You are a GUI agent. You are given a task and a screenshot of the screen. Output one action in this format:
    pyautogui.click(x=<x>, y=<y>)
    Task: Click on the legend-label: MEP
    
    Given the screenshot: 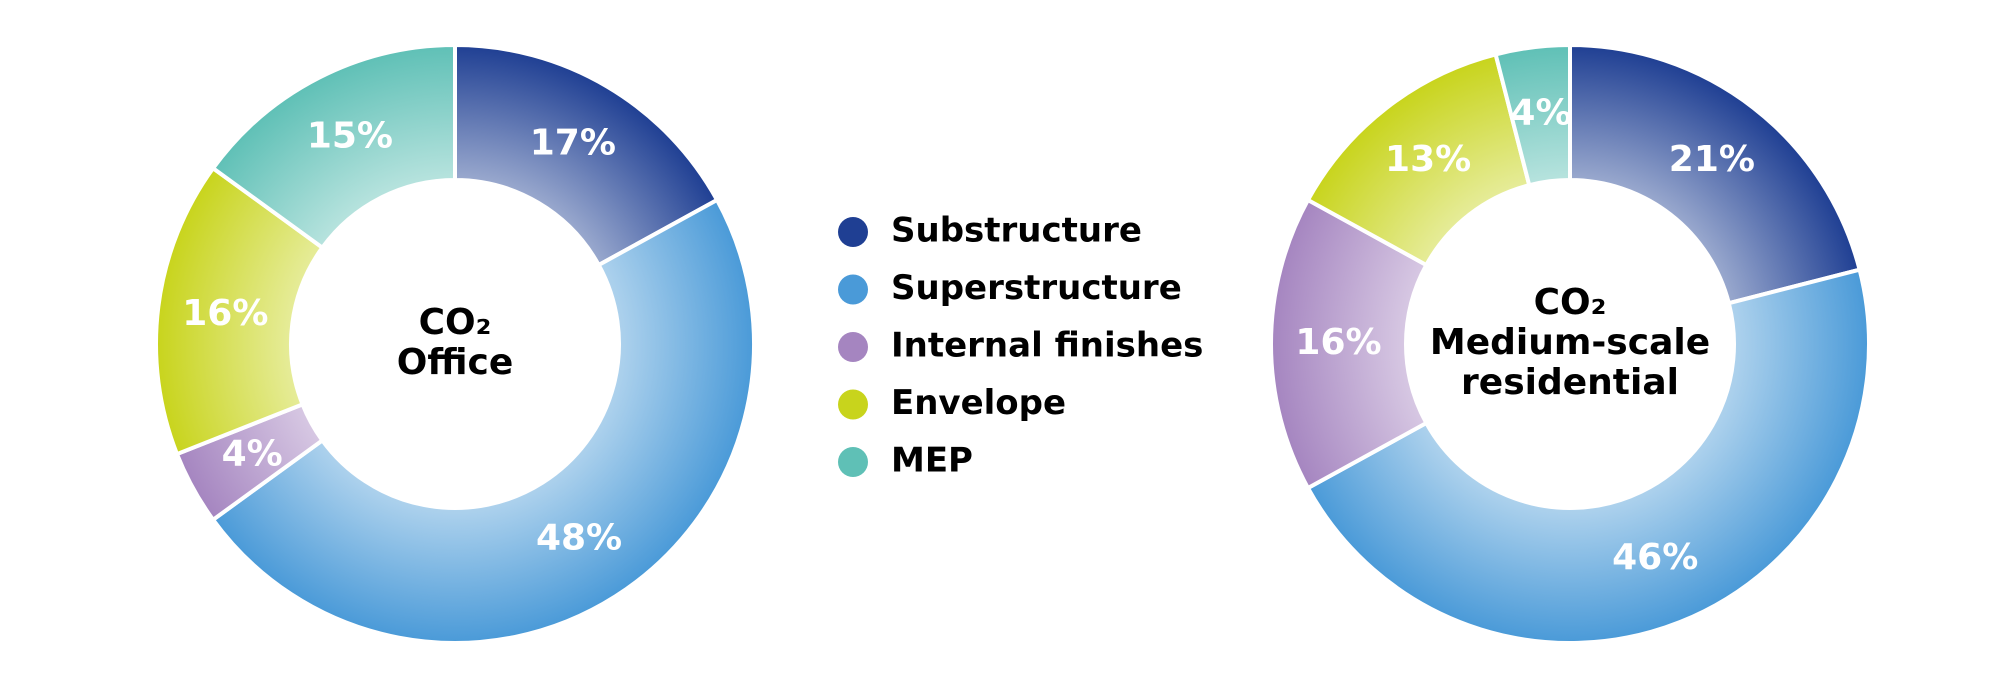 What is the action you would take?
    pyautogui.click(x=932, y=461)
    